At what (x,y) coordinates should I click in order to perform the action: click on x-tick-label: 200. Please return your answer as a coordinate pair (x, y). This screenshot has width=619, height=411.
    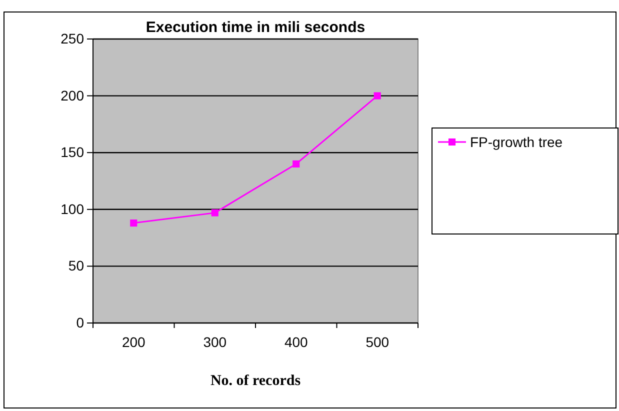
    Looking at the image, I should click on (134, 342).